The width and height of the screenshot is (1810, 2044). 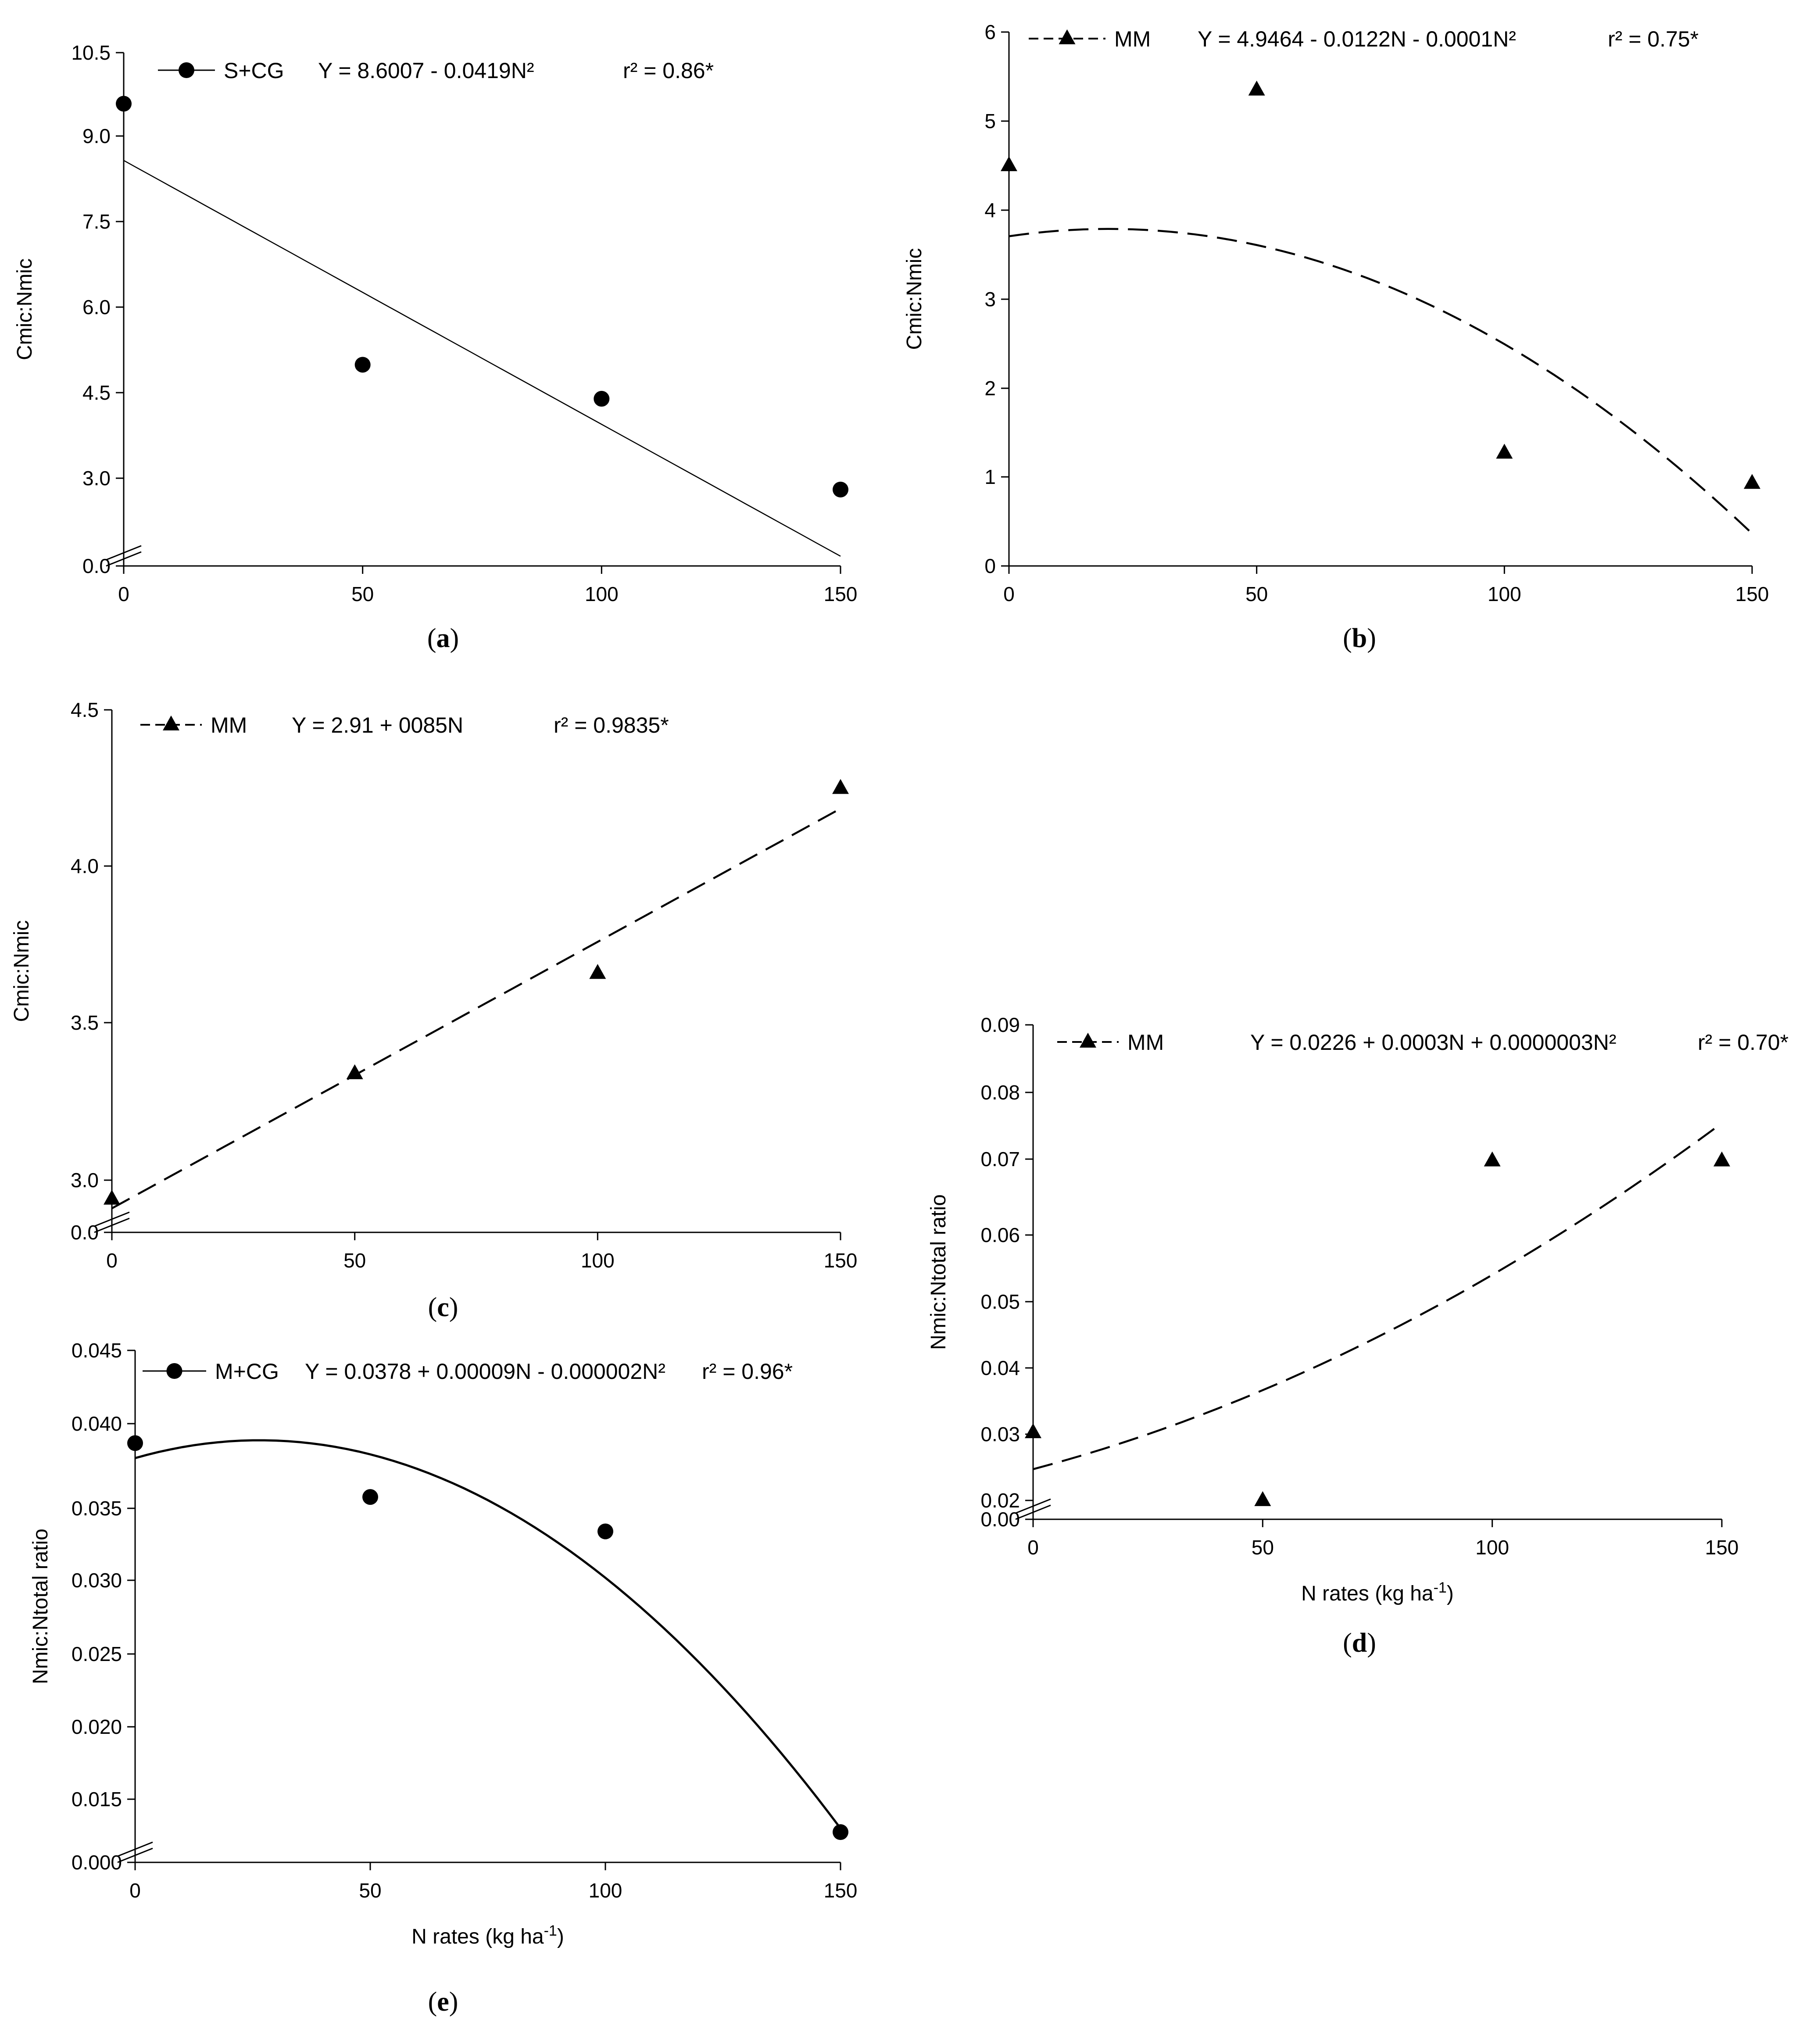 What do you see at coordinates (112, 1260) in the screenshot?
I see `x-tick-label: 0` at bounding box center [112, 1260].